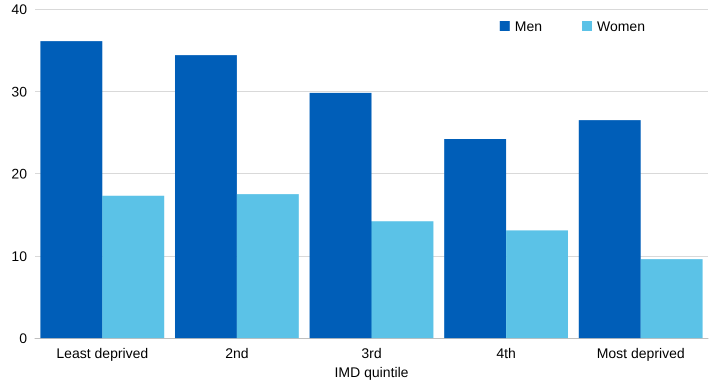 This screenshot has width=710, height=384. Describe the element at coordinates (102, 353) in the screenshot. I see `x-tick-label: Least deprived` at that location.